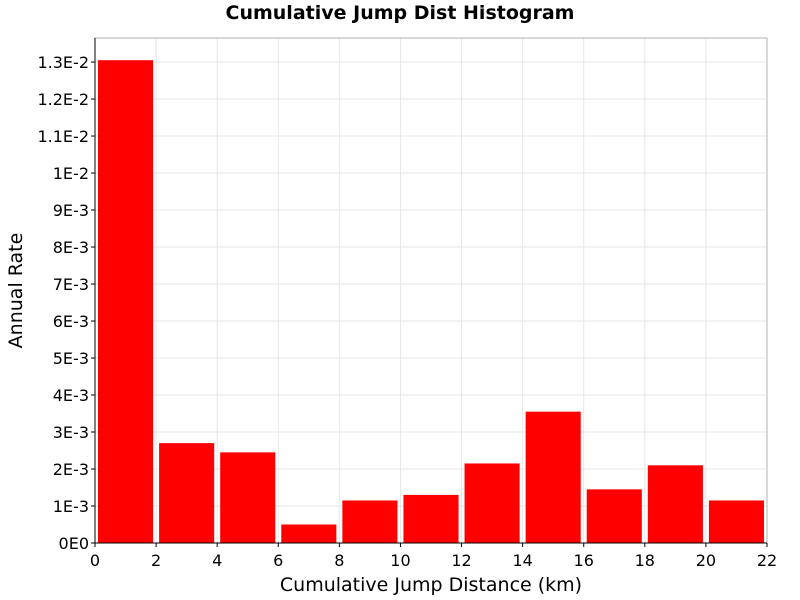 The image size is (800, 600). What do you see at coordinates (217, 560) in the screenshot?
I see `x-tick-label: 4` at bounding box center [217, 560].